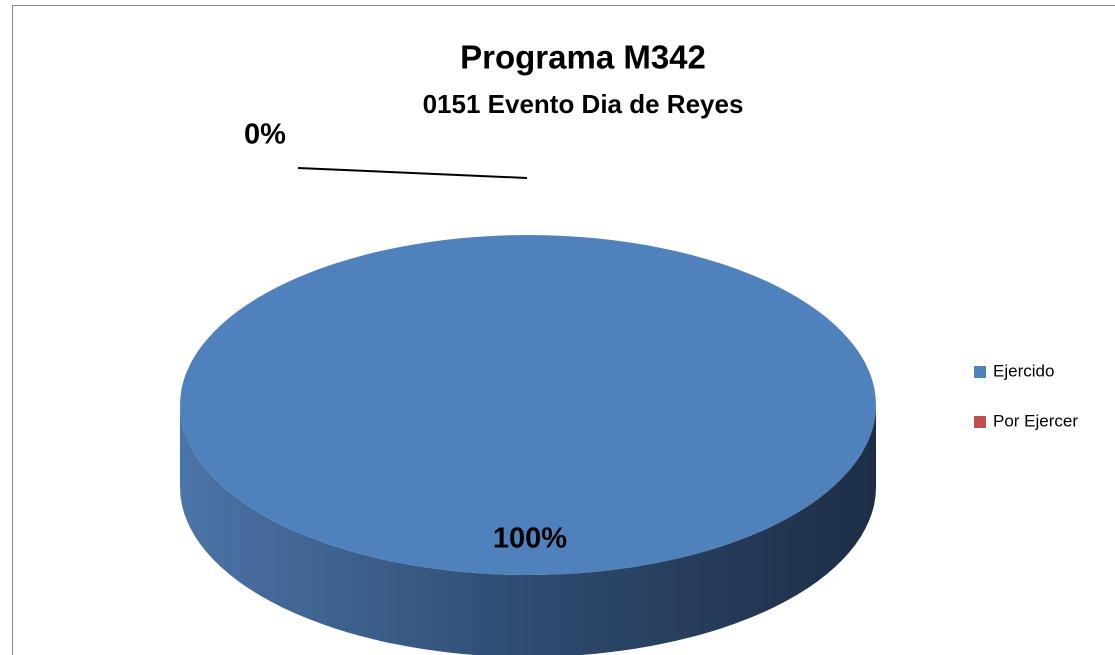  Describe the element at coordinates (412, 173) in the screenshot. I see `leader-line` at that location.